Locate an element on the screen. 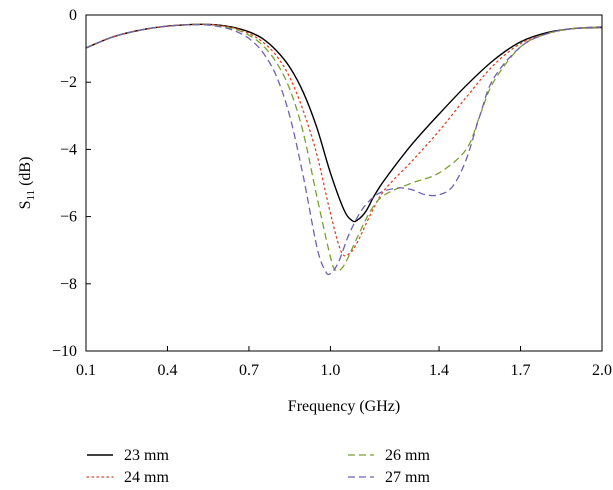 This screenshot has width=613, height=490. x-tick-label: 0.4 is located at coordinates (167, 370).